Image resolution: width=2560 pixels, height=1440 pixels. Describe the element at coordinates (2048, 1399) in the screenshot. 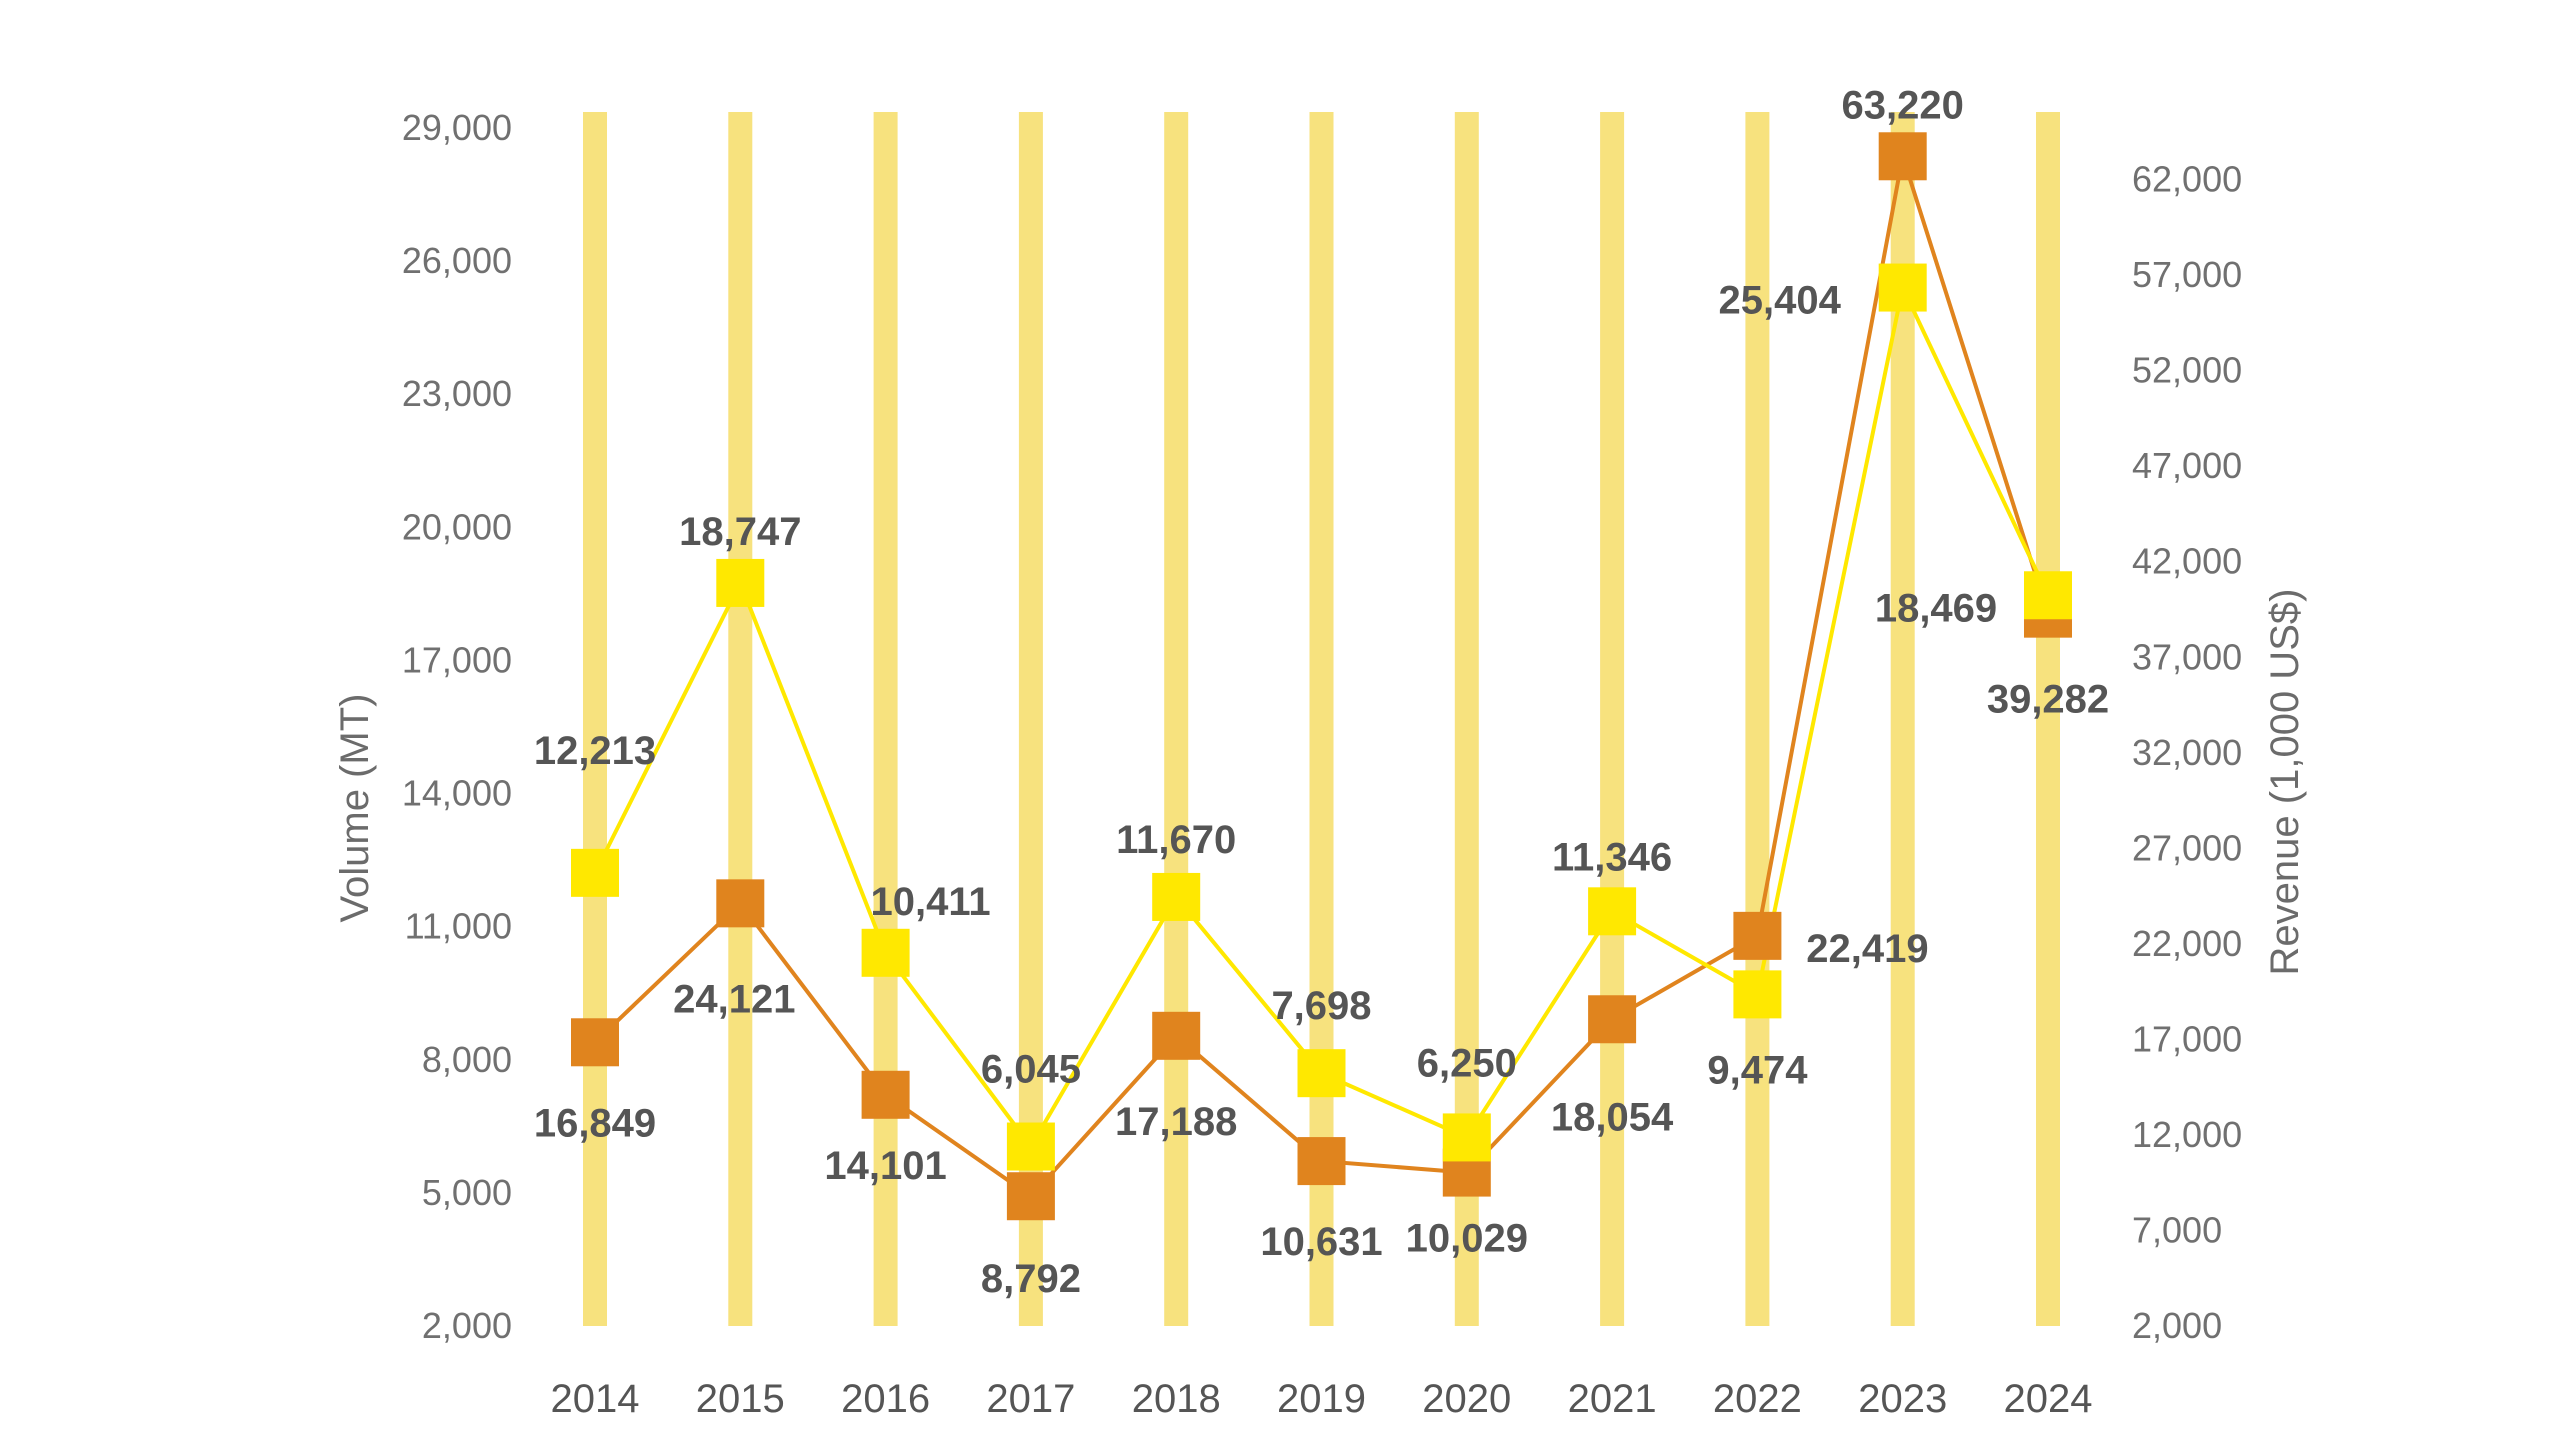

I see `x-tick-label: 2024` at that location.